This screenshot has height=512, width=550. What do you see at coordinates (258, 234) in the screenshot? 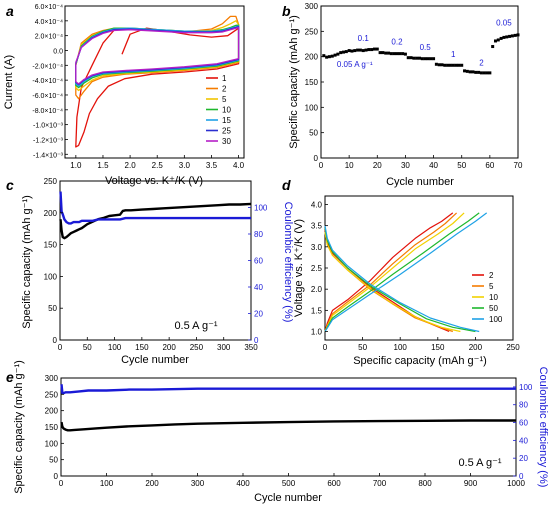
I see `panel-c-y2-tick-label: 80` at bounding box center [258, 234].